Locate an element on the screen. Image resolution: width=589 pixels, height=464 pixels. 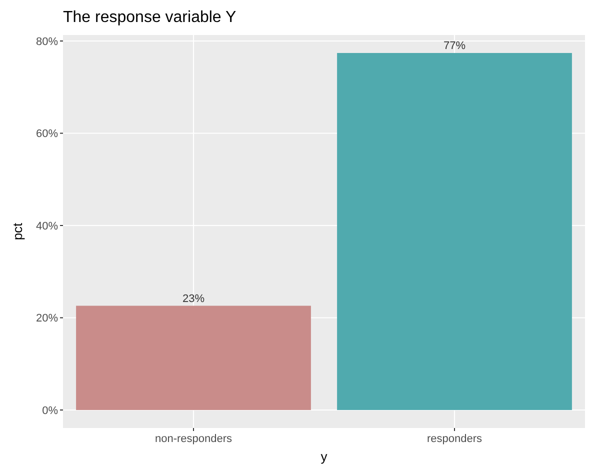
y-axis-title: pct is located at coordinates (17, 231).